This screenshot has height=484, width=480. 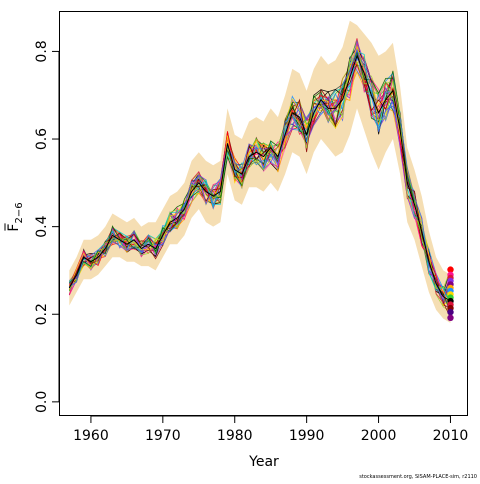 I want to click on x-axis-title: Year, so click(x=263, y=462).